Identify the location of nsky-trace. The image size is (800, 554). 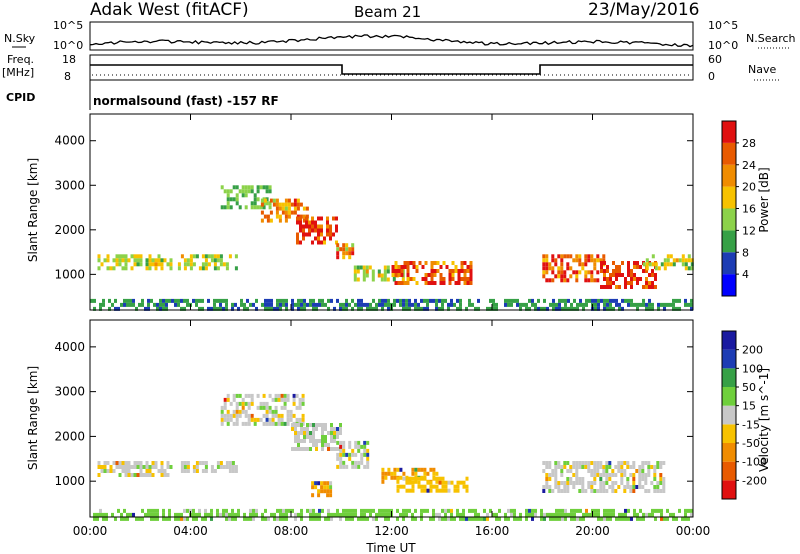
(391, 41).